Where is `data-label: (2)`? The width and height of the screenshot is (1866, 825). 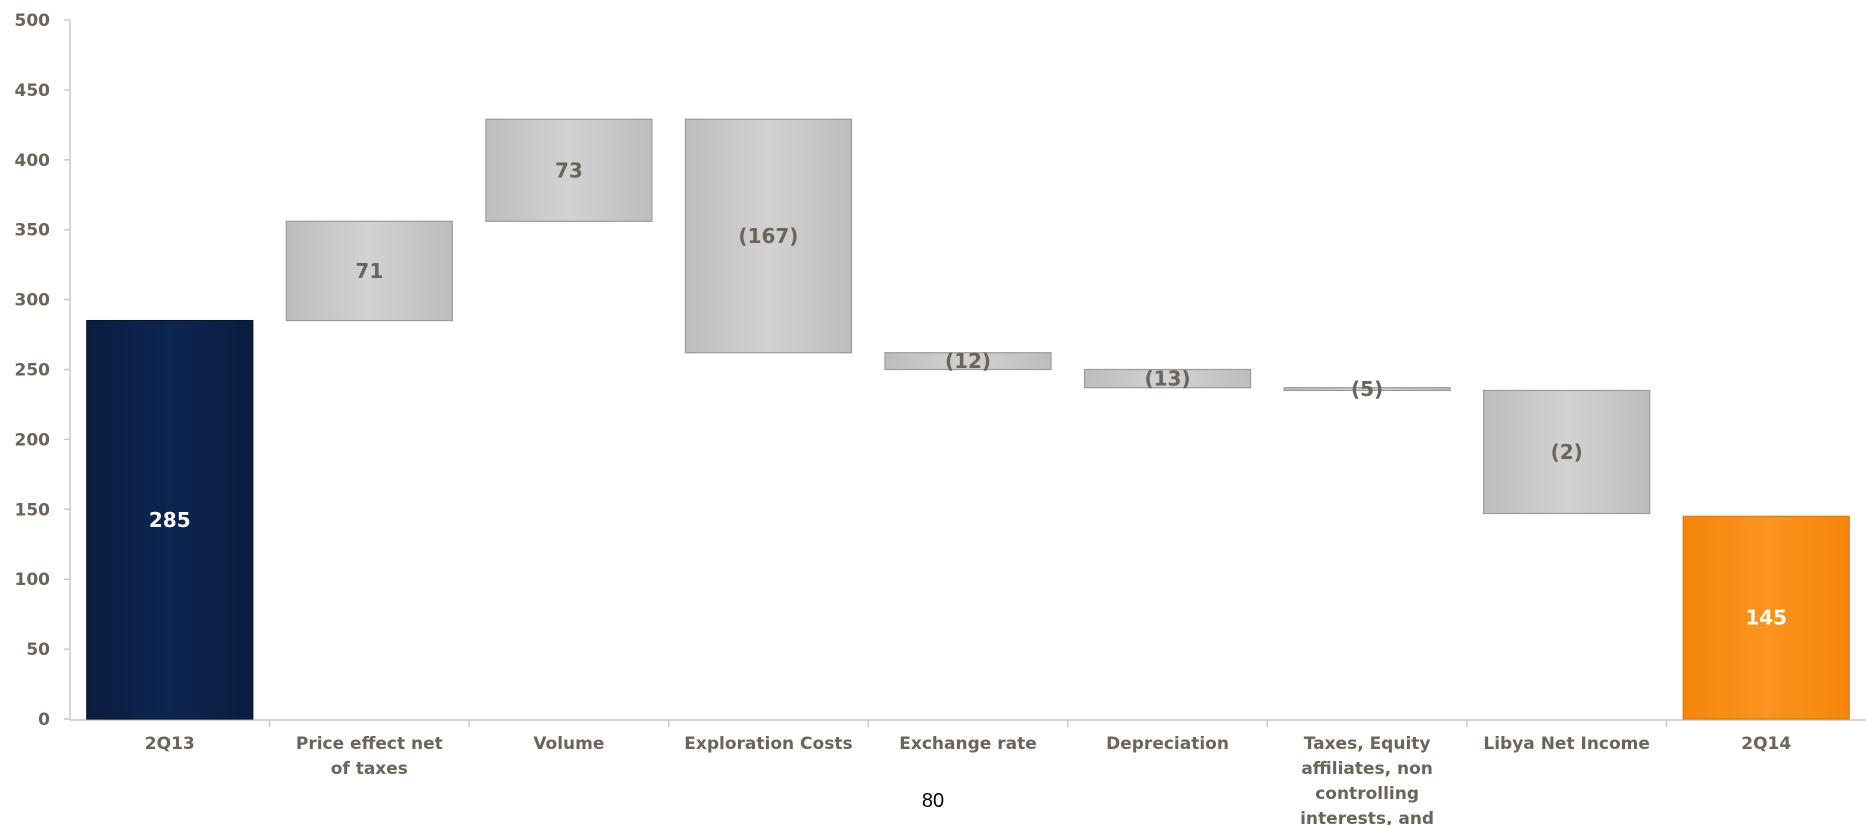
data-label: (2) is located at coordinates (1567, 452).